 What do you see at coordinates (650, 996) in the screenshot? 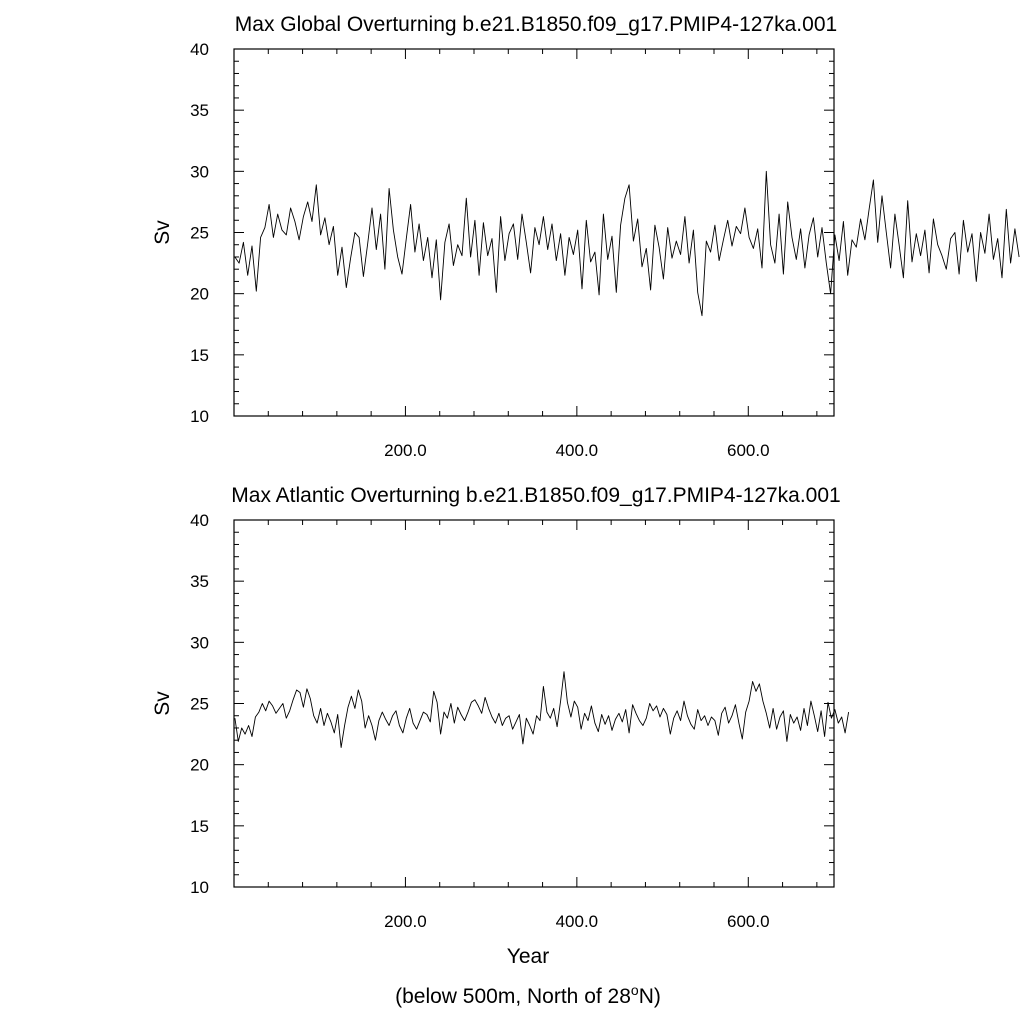
I see `footer-suffix: N)` at bounding box center [650, 996].